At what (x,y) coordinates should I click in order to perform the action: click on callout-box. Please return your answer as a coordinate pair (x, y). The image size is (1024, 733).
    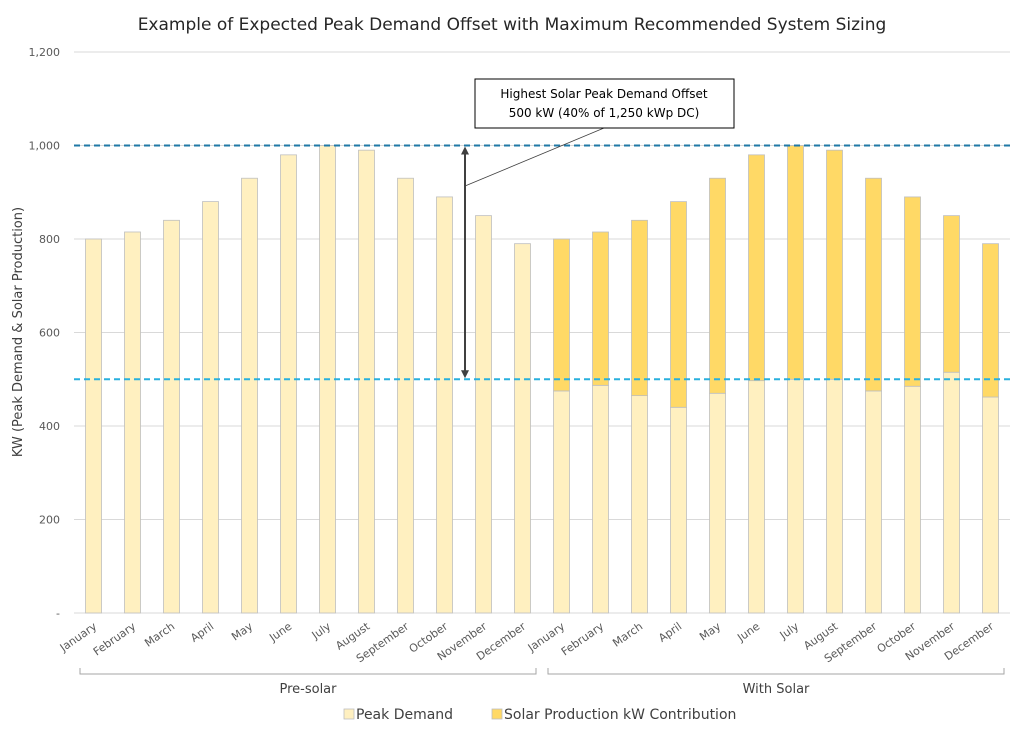
    Looking at the image, I should click on (604, 103).